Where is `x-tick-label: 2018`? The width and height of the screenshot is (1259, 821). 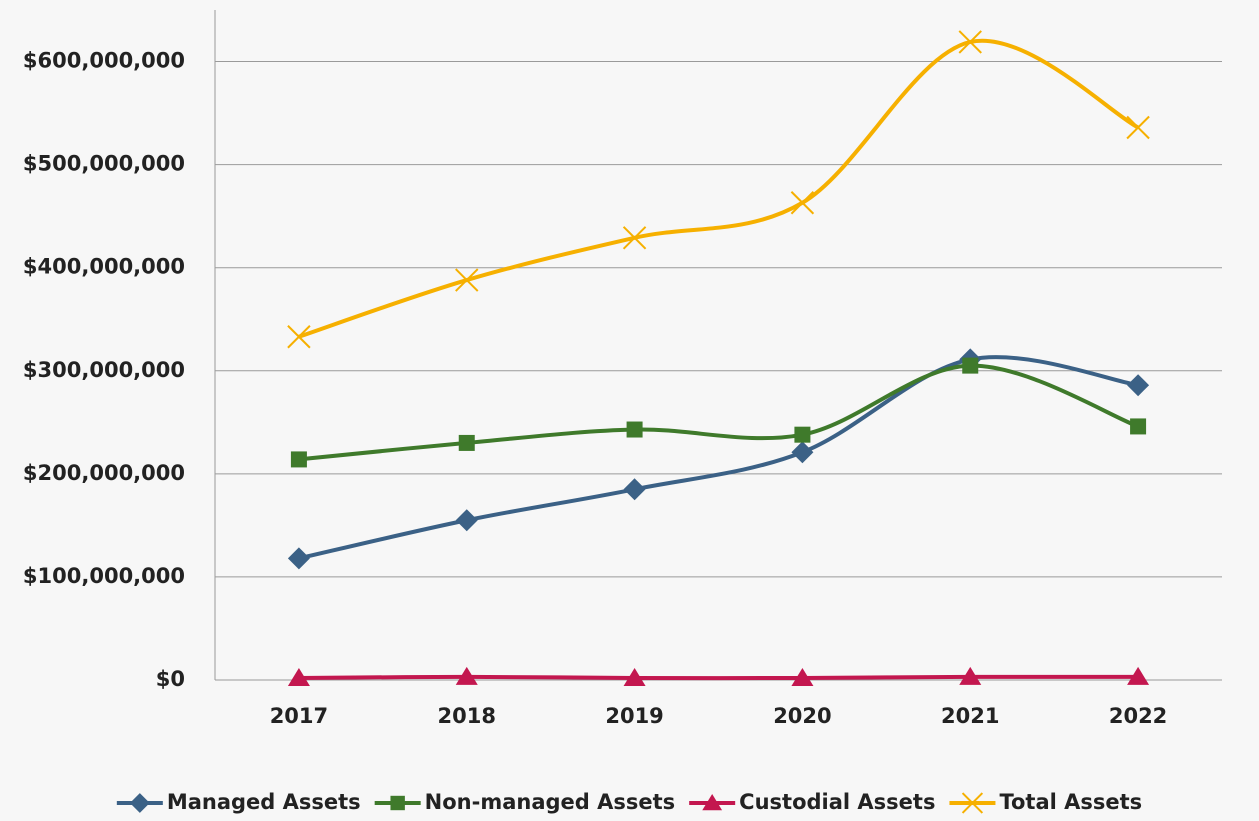 x-tick-label: 2018 is located at coordinates (467, 716).